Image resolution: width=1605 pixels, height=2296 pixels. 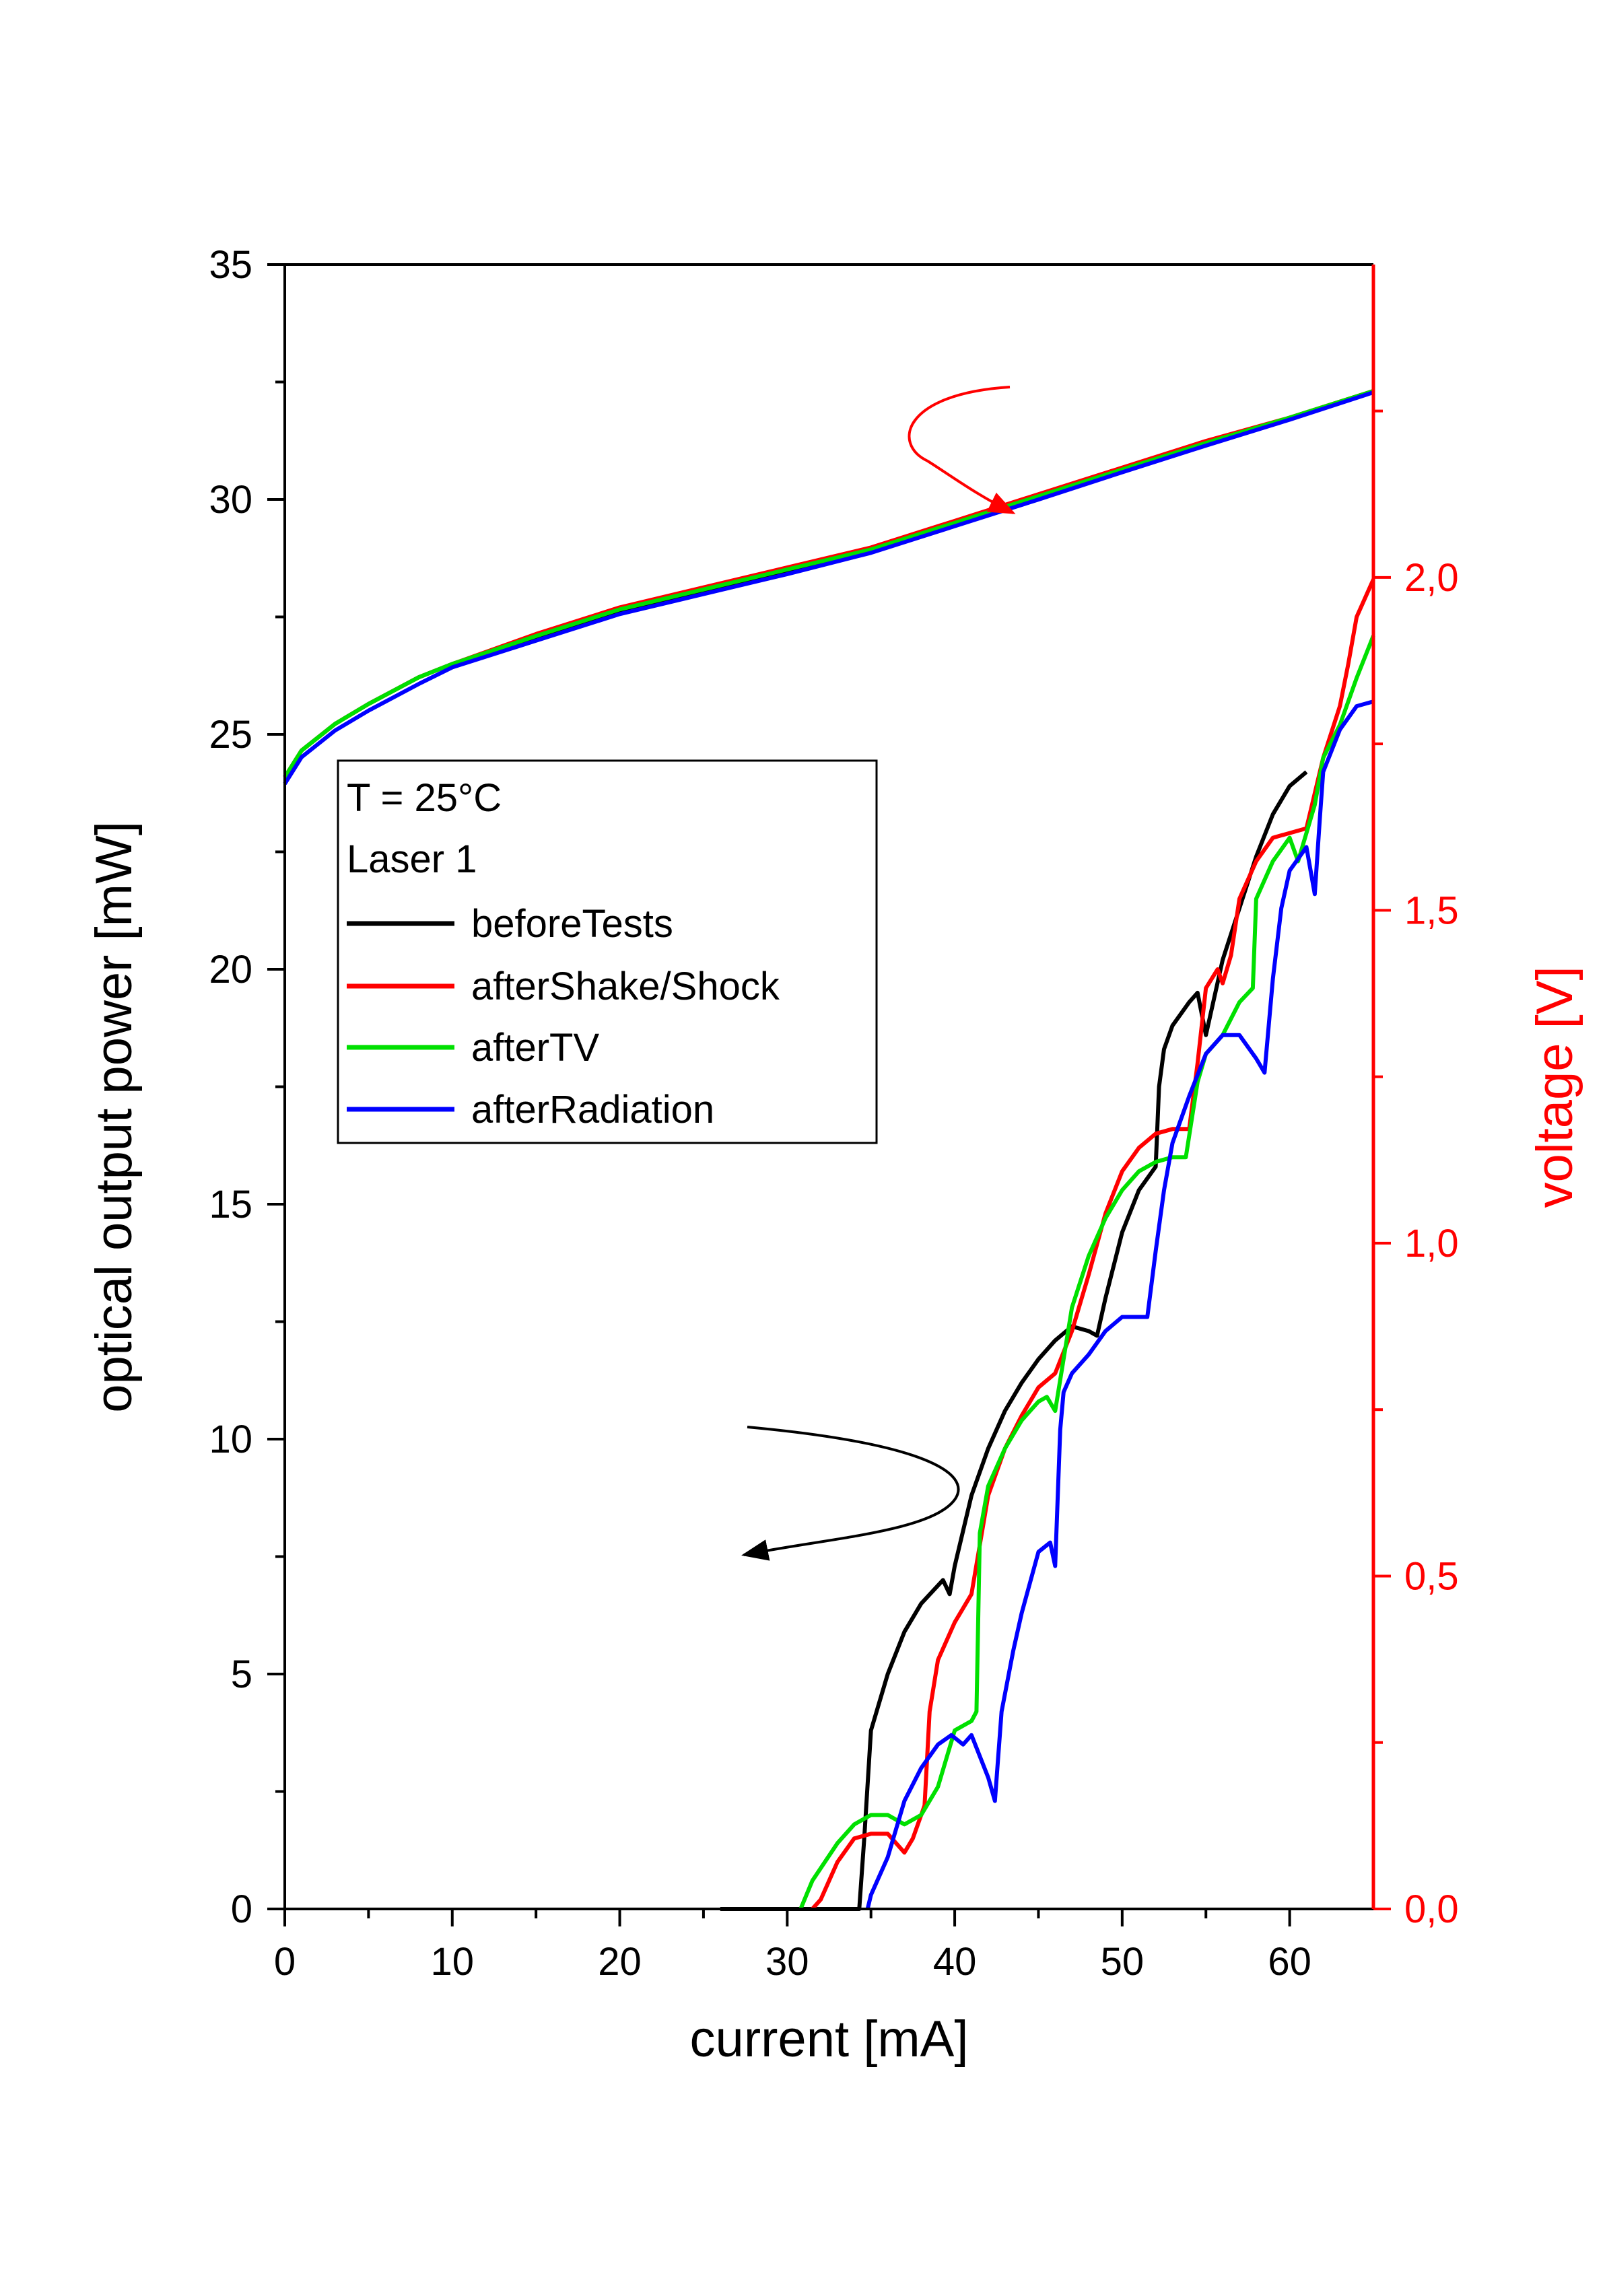 I want to click on y-tick-label: 10, so click(x=230, y=1439).